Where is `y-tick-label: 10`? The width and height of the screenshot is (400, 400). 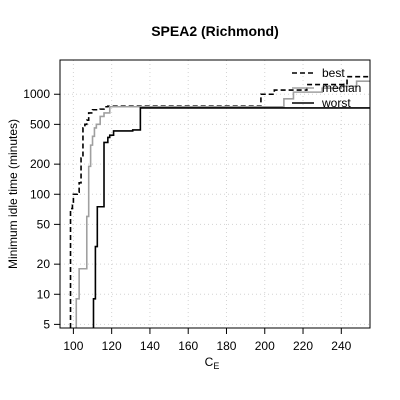 y-tick-label: 10 is located at coordinates (44, 294).